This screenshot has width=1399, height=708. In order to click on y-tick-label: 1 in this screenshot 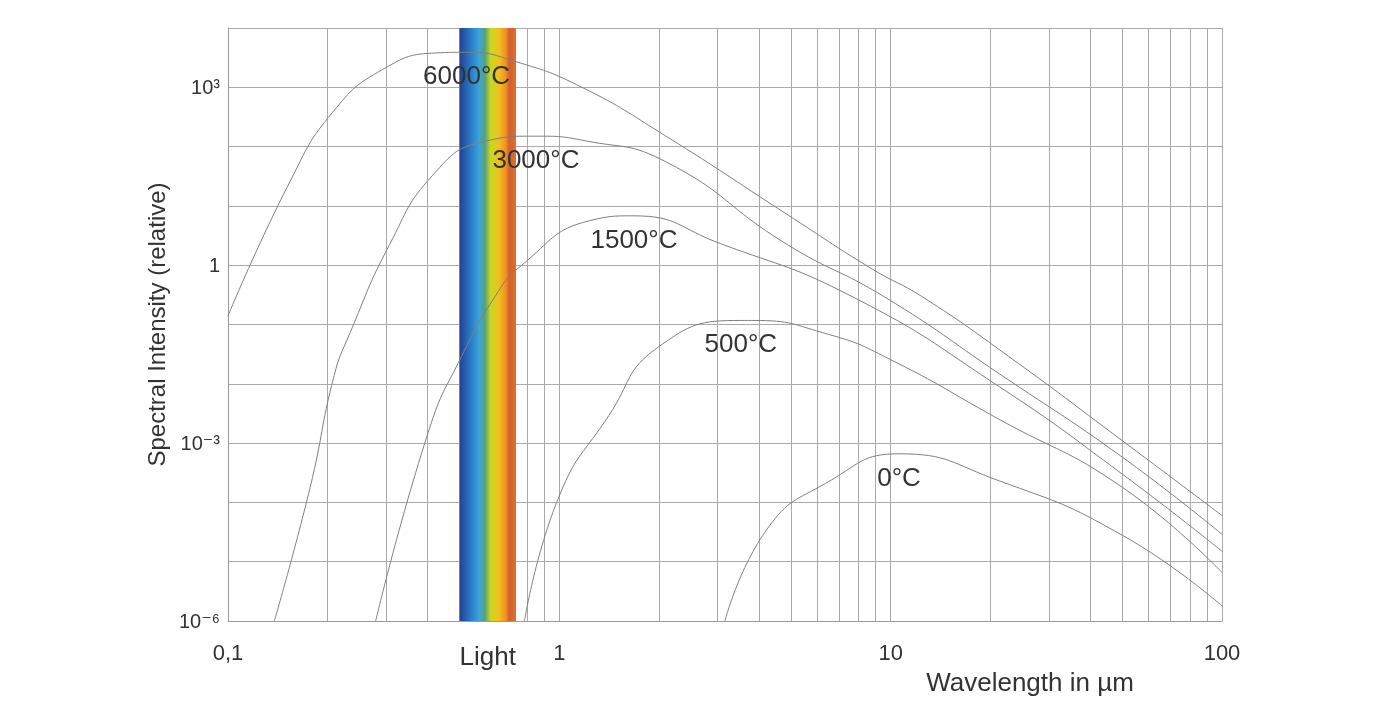, I will do `click(214, 265)`.